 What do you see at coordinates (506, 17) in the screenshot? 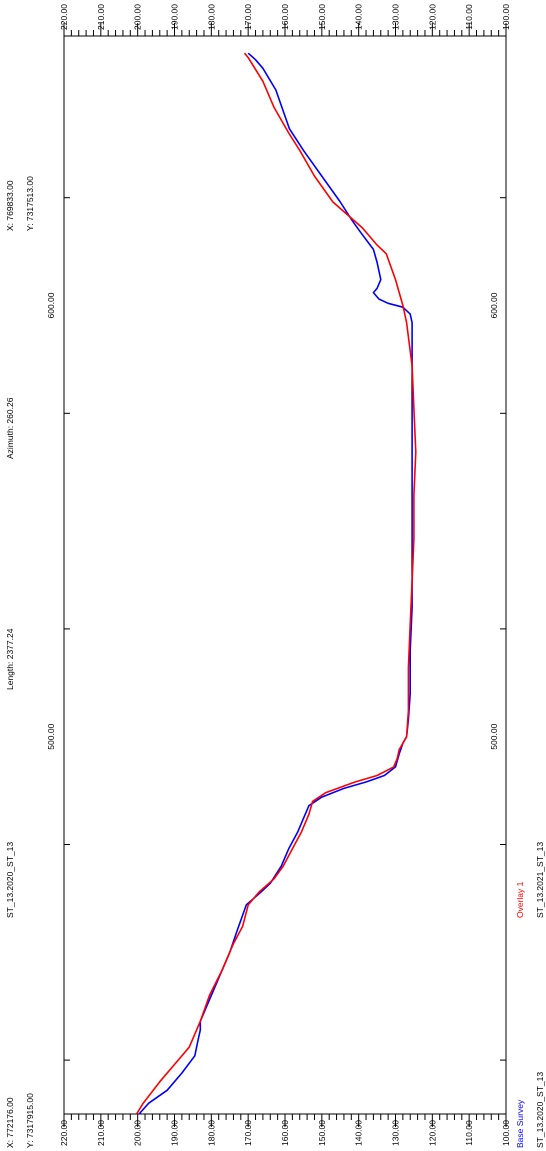
I see `elevation-tick-label-top: 100.00` at bounding box center [506, 17].